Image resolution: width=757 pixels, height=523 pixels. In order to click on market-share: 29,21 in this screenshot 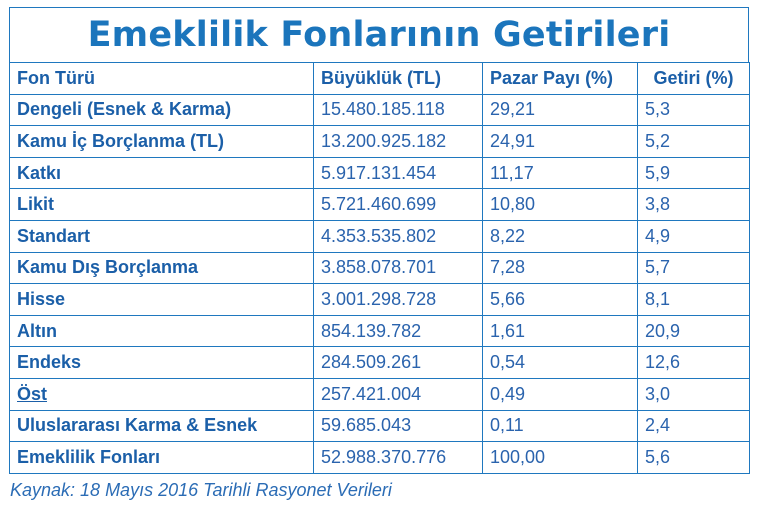, I will do `click(560, 110)`.